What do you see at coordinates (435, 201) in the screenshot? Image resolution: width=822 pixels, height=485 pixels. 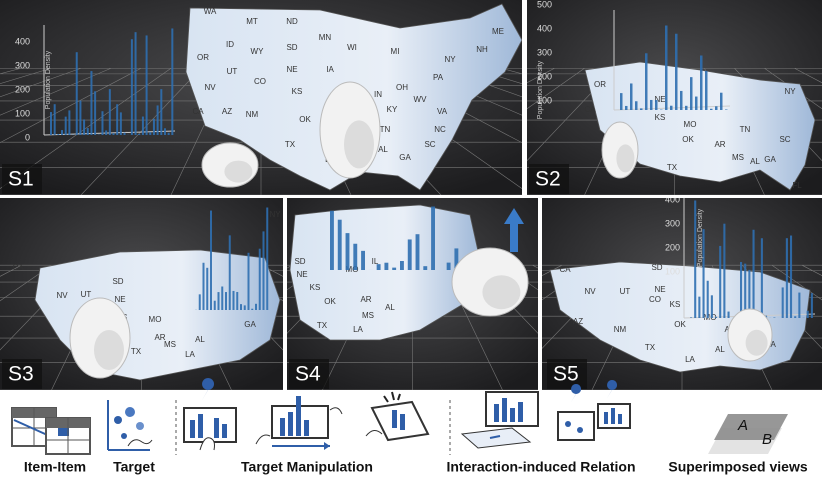 I see `state-label: OH` at bounding box center [435, 201].